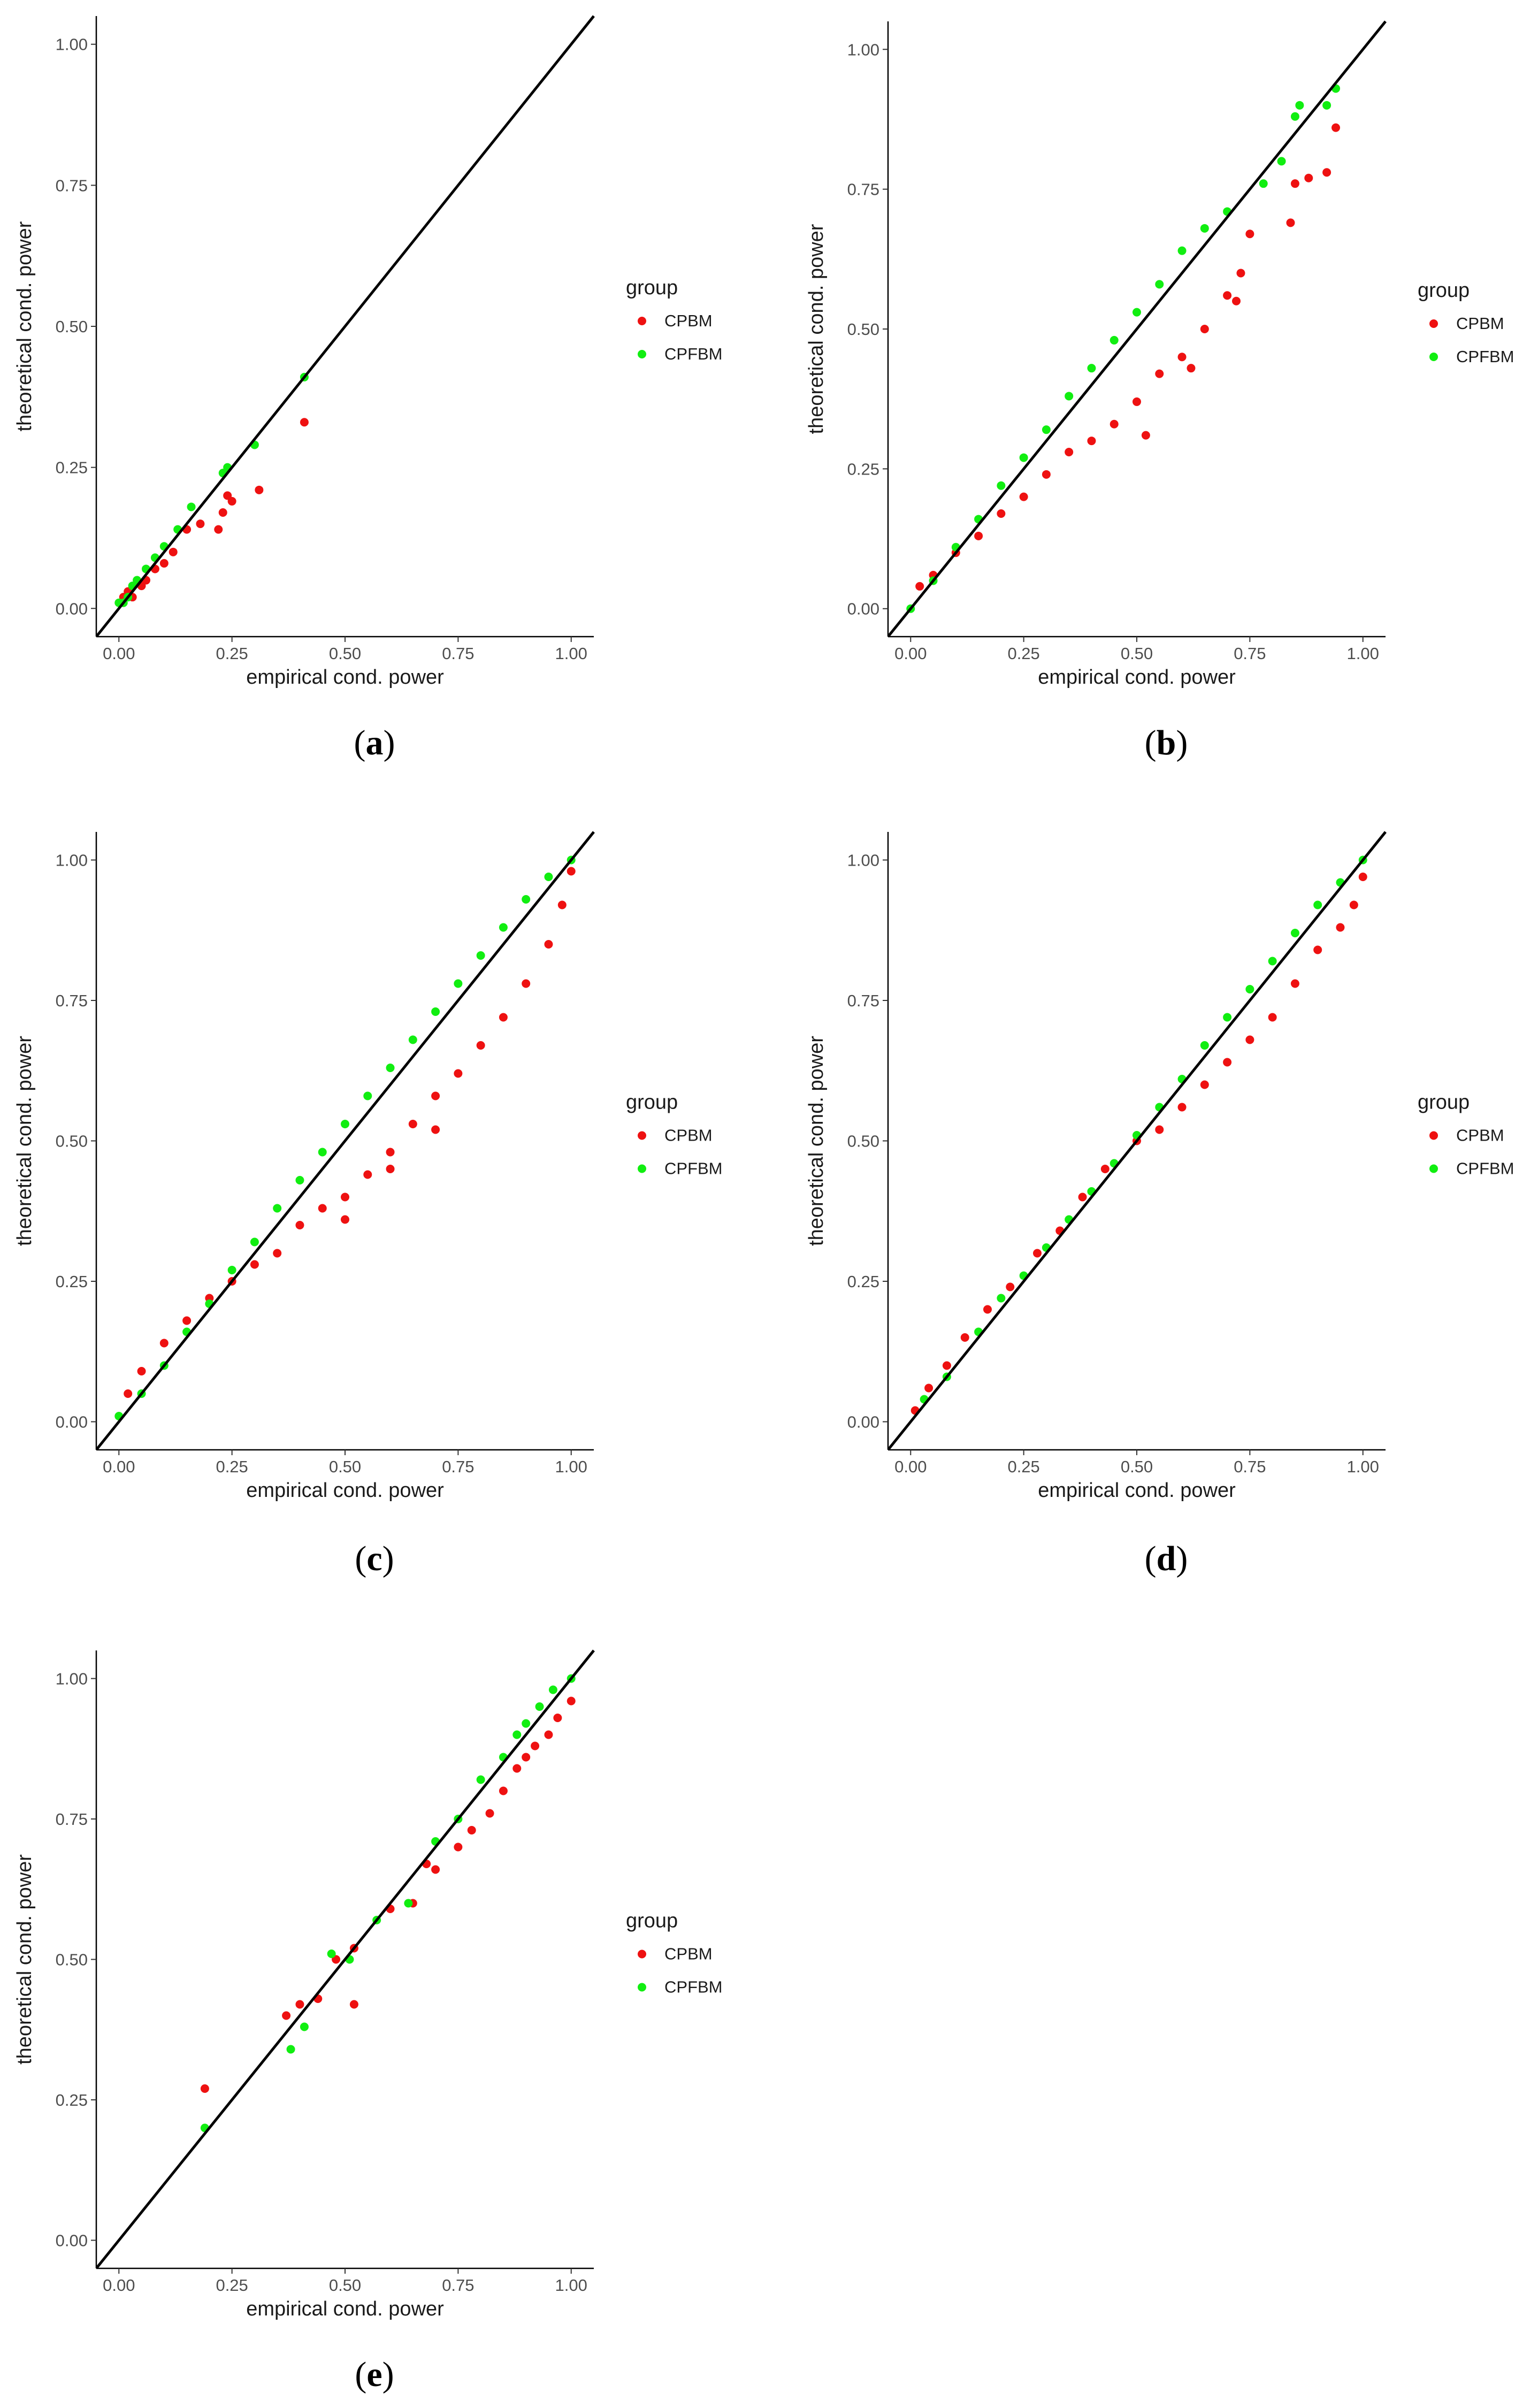 Image resolution: width=1538 pixels, height=2408 pixels. Describe the element at coordinates (1166, 1558) in the screenshot. I see `caption-letter: d` at that location.